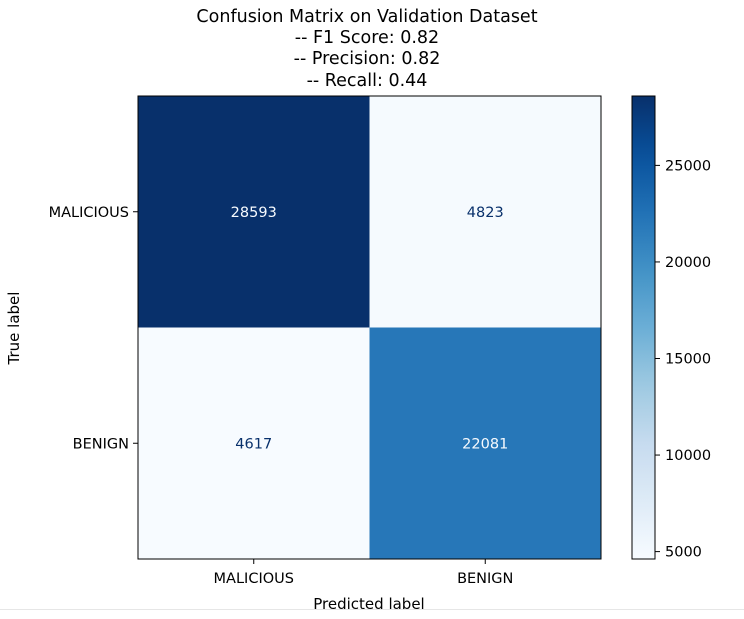  Describe the element at coordinates (367, 38) in the screenshot. I see `chart-subtitle-f1: -- F1 Score: 0.82` at that location.